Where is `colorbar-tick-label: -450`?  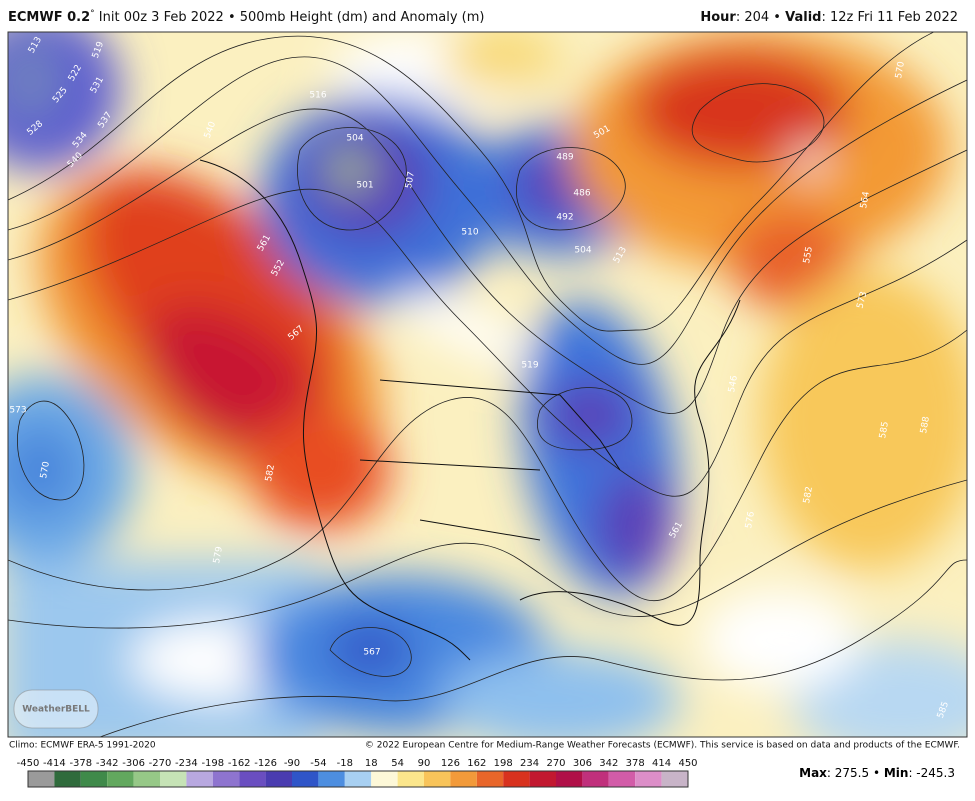 colorbar-tick-label: -450 is located at coordinates (28, 763).